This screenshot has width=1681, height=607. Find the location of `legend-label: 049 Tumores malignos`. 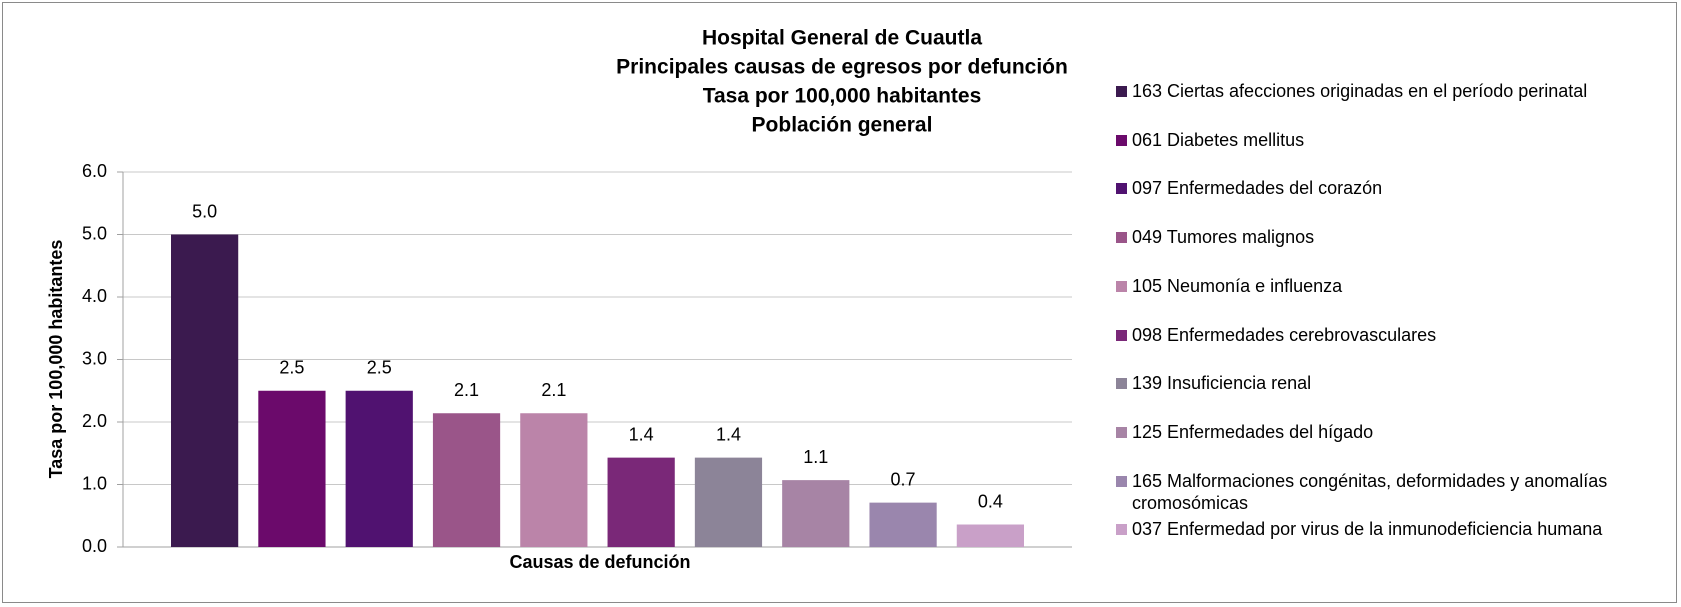

legend-label: 049 Tumores malignos is located at coordinates (1223, 237).